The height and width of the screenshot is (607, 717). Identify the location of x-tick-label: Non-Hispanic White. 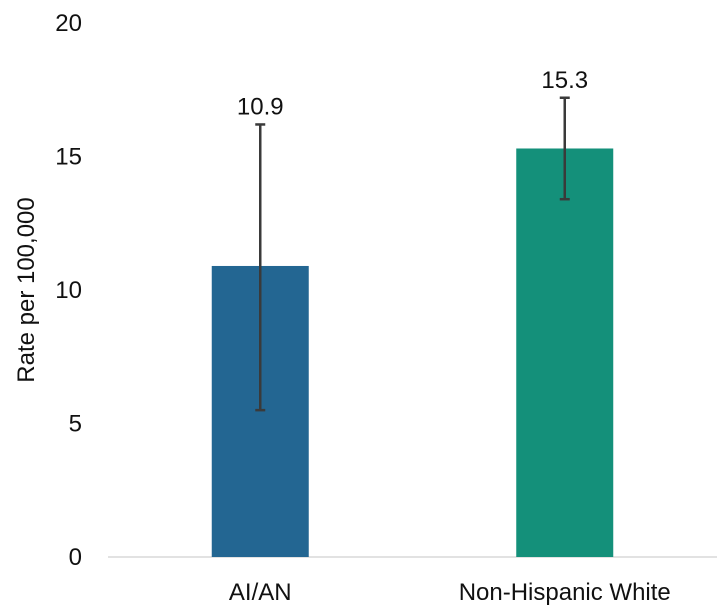
(565, 592).